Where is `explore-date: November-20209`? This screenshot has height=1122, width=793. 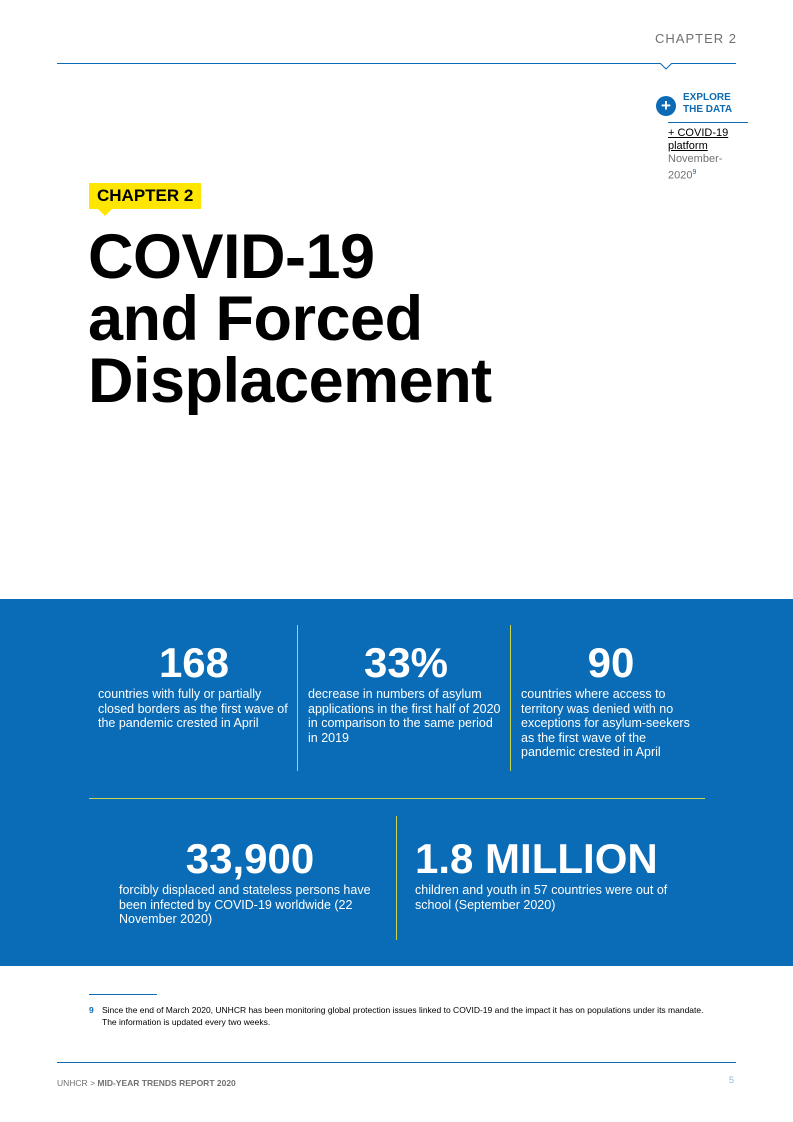 explore-date: November-20209 is located at coordinates (702, 168).